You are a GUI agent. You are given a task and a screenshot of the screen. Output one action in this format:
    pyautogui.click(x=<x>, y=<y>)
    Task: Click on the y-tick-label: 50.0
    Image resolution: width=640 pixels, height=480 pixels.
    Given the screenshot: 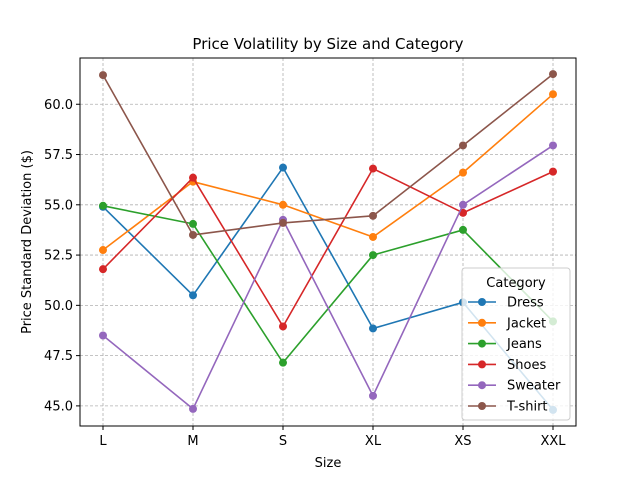 What is the action you would take?
    pyautogui.click(x=58, y=306)
    